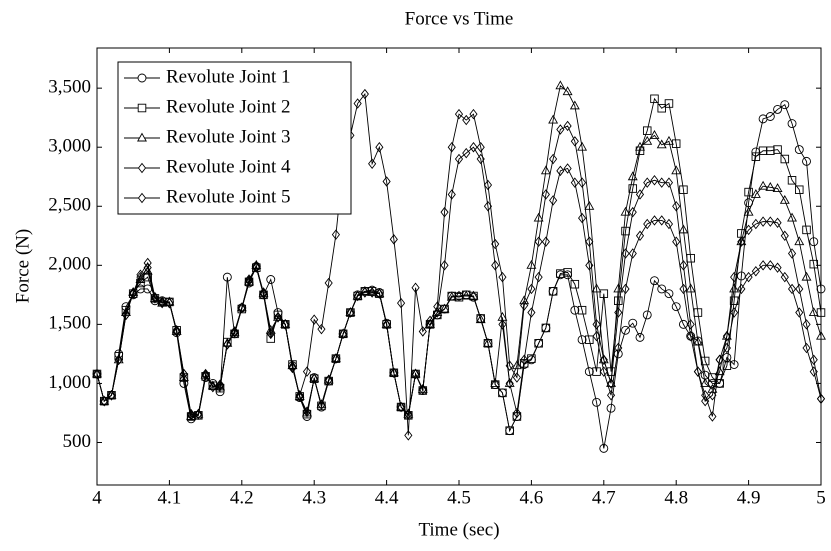  I want to click on y-tick-label: 1,000, so click(69, 382).